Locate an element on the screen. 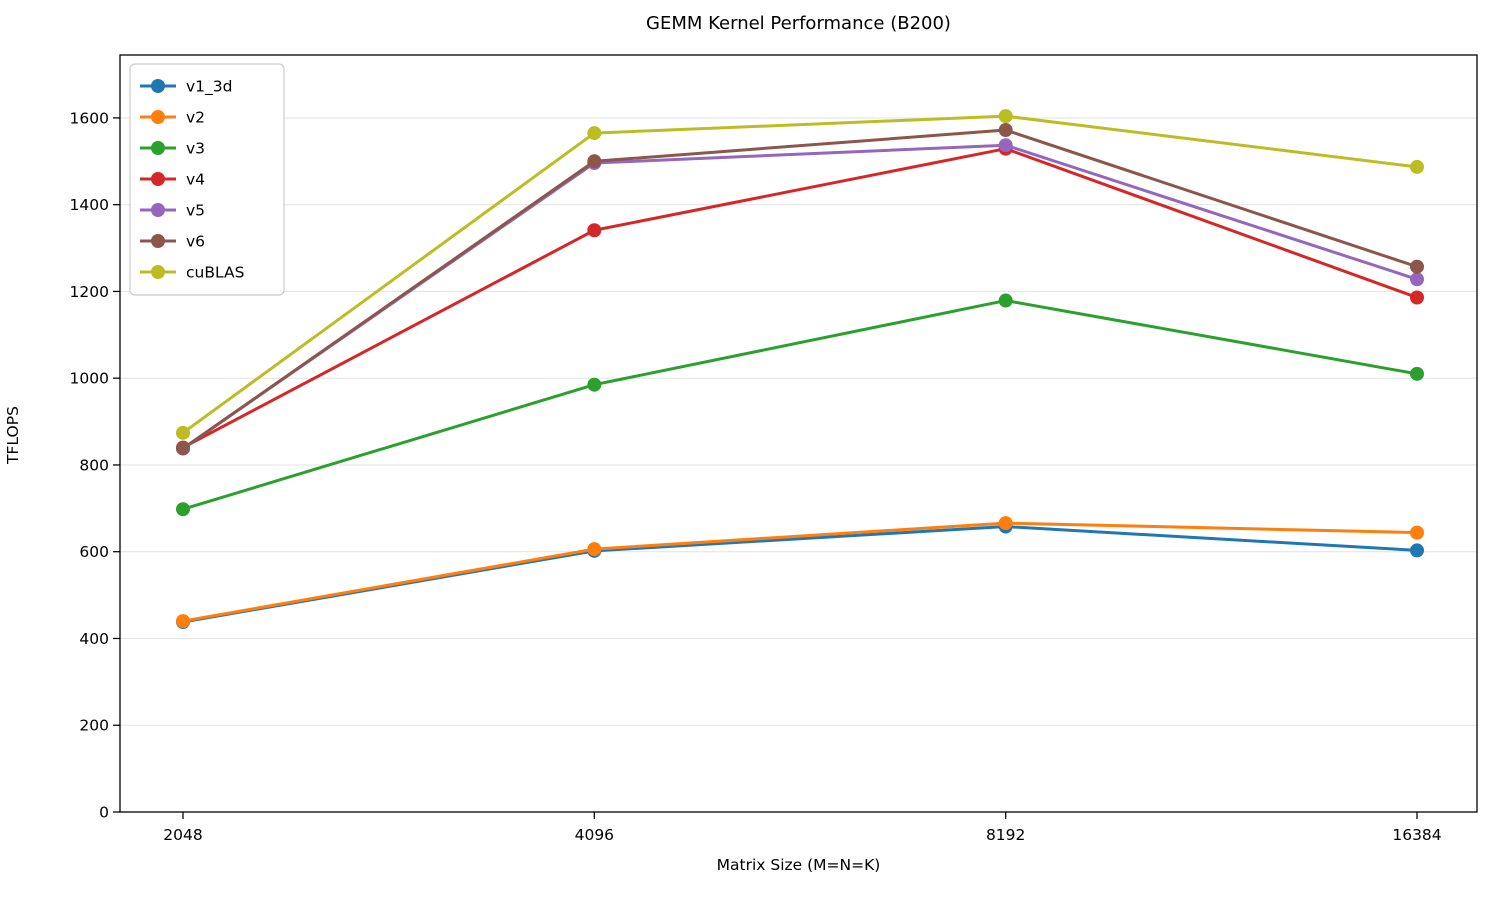 This screenshot has width=1500, height=900. legend: v1_3d v2 v3 v4 v5 v6 cuBLAS is located at coordinates (207, 179).